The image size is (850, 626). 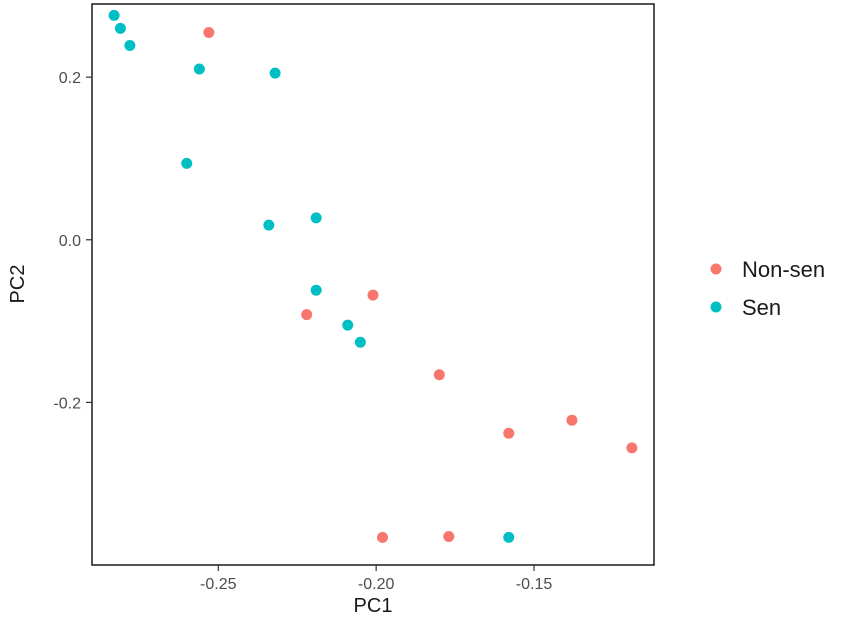 I want to click on y-tick-label: 0.0, so click(x=70, y=241).